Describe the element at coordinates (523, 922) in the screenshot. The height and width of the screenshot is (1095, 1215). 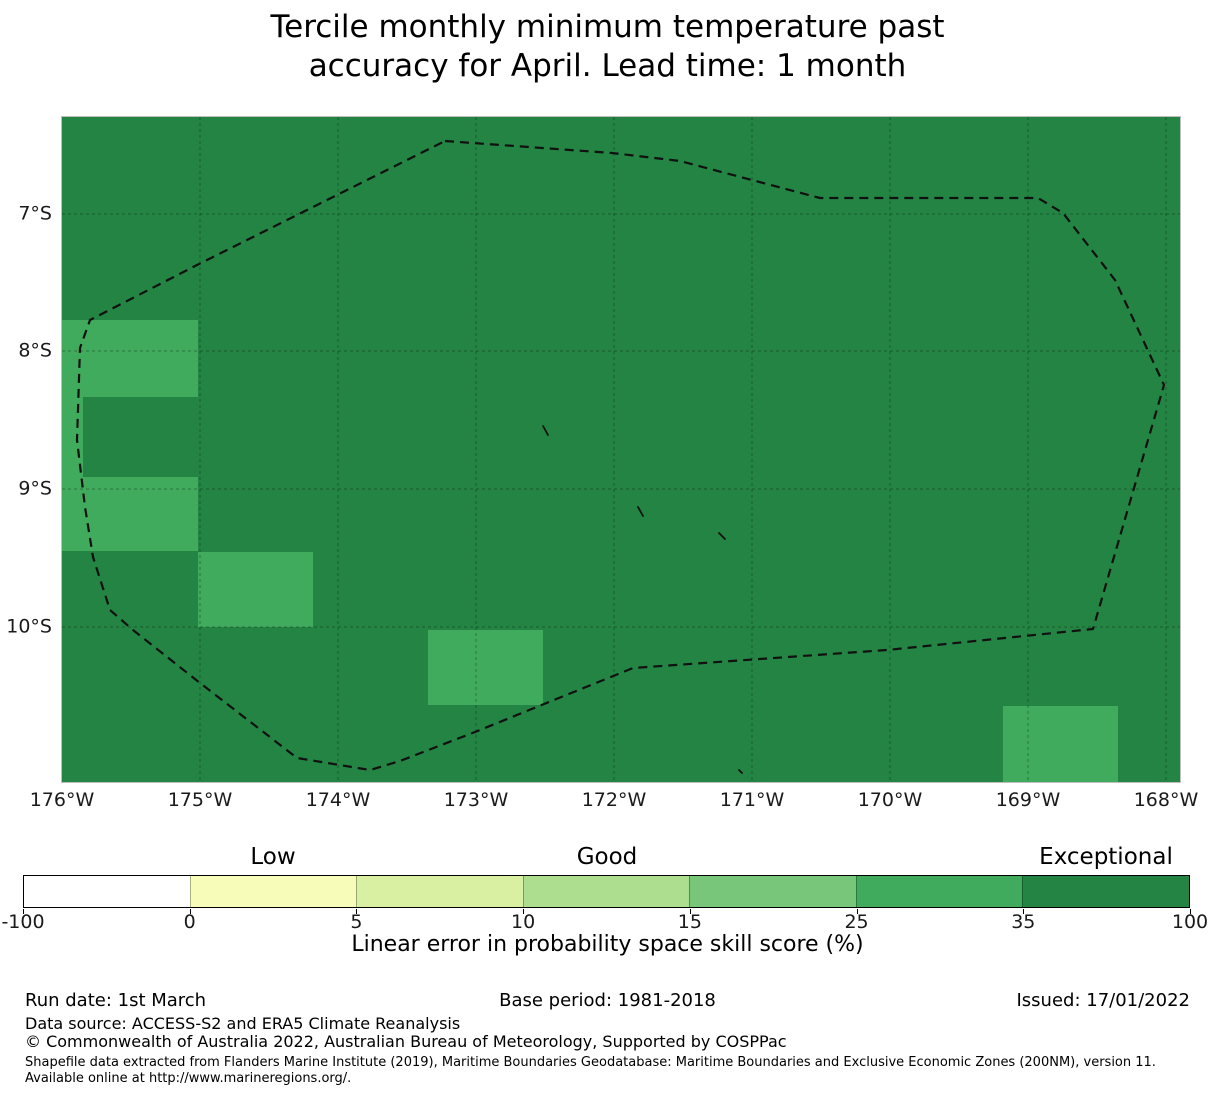
I see `colorbar-tick-label: 10` at that location.